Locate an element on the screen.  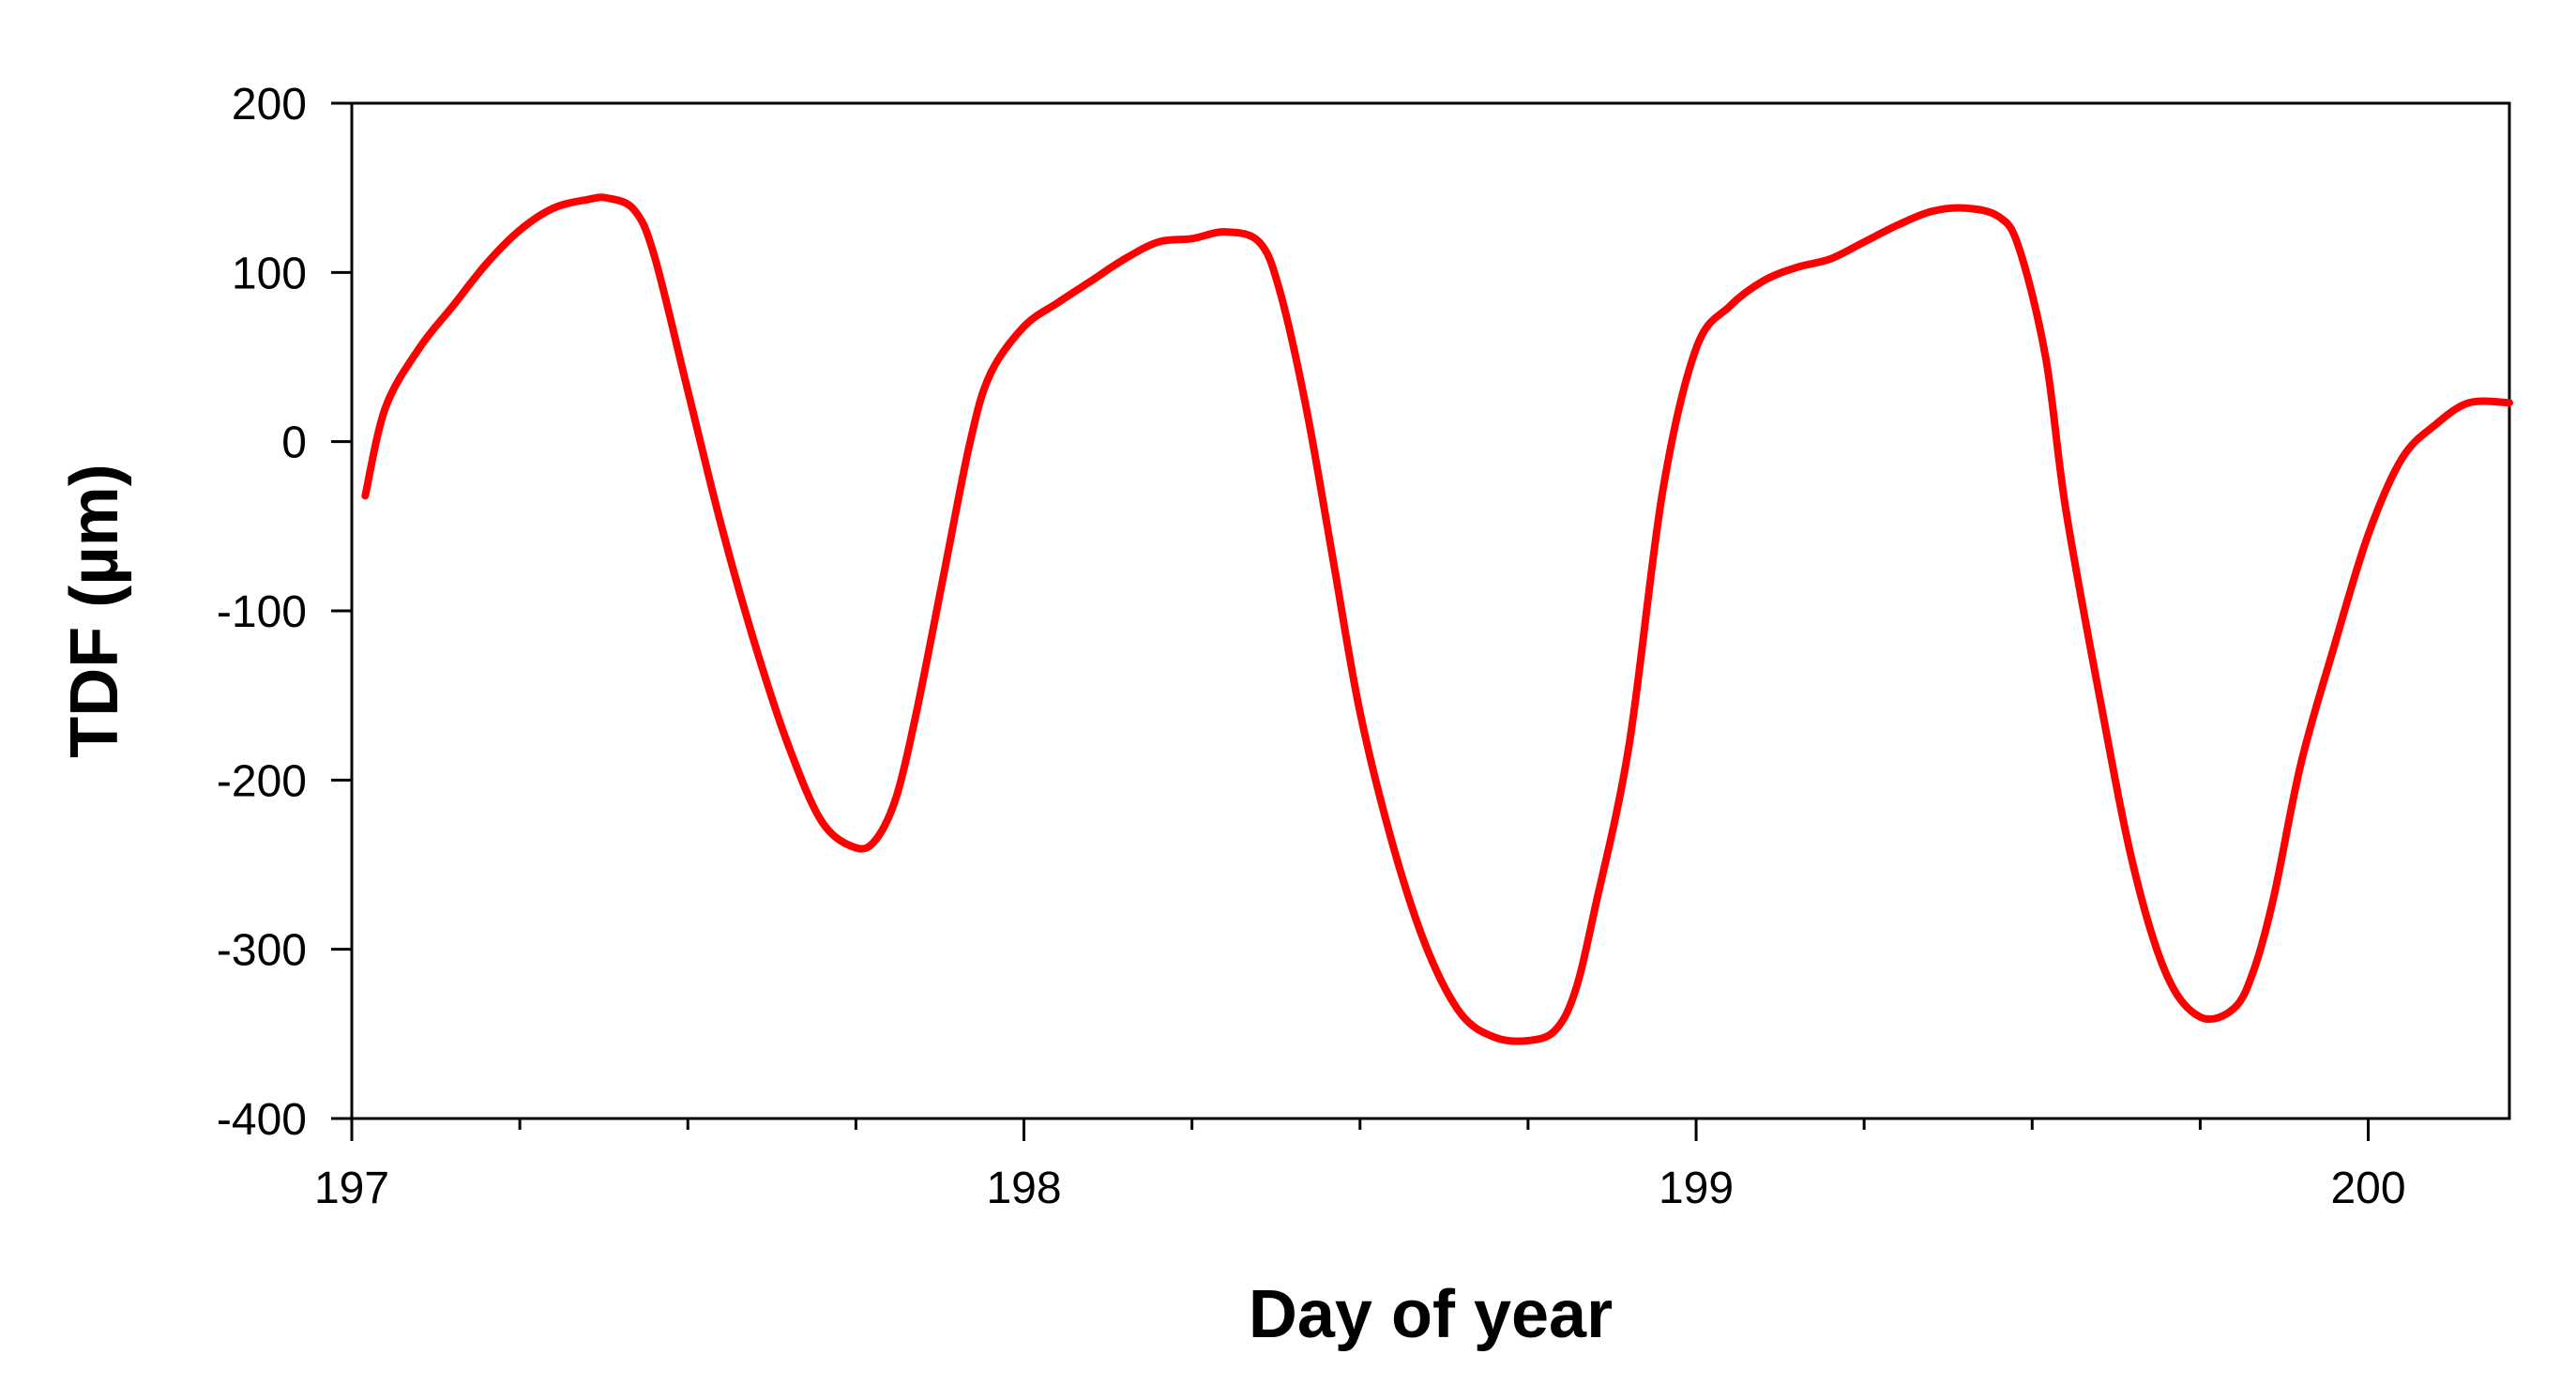
y-axis-title: TDF (µm) is located at coordinates (94, 610).